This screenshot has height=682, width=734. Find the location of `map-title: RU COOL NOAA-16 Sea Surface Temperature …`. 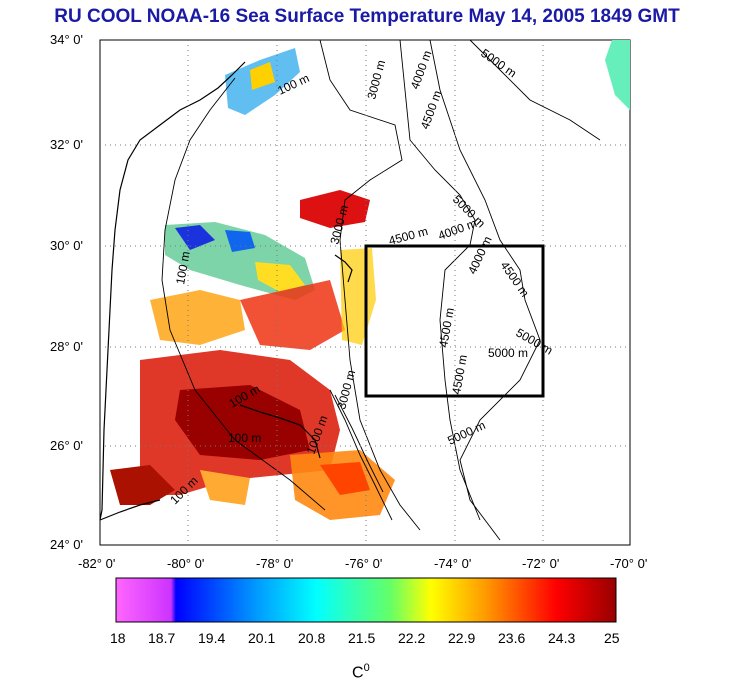

map-title: RU COOL NOAA-16 Sea Surface Temperature … is located at coordinates (367, 16).